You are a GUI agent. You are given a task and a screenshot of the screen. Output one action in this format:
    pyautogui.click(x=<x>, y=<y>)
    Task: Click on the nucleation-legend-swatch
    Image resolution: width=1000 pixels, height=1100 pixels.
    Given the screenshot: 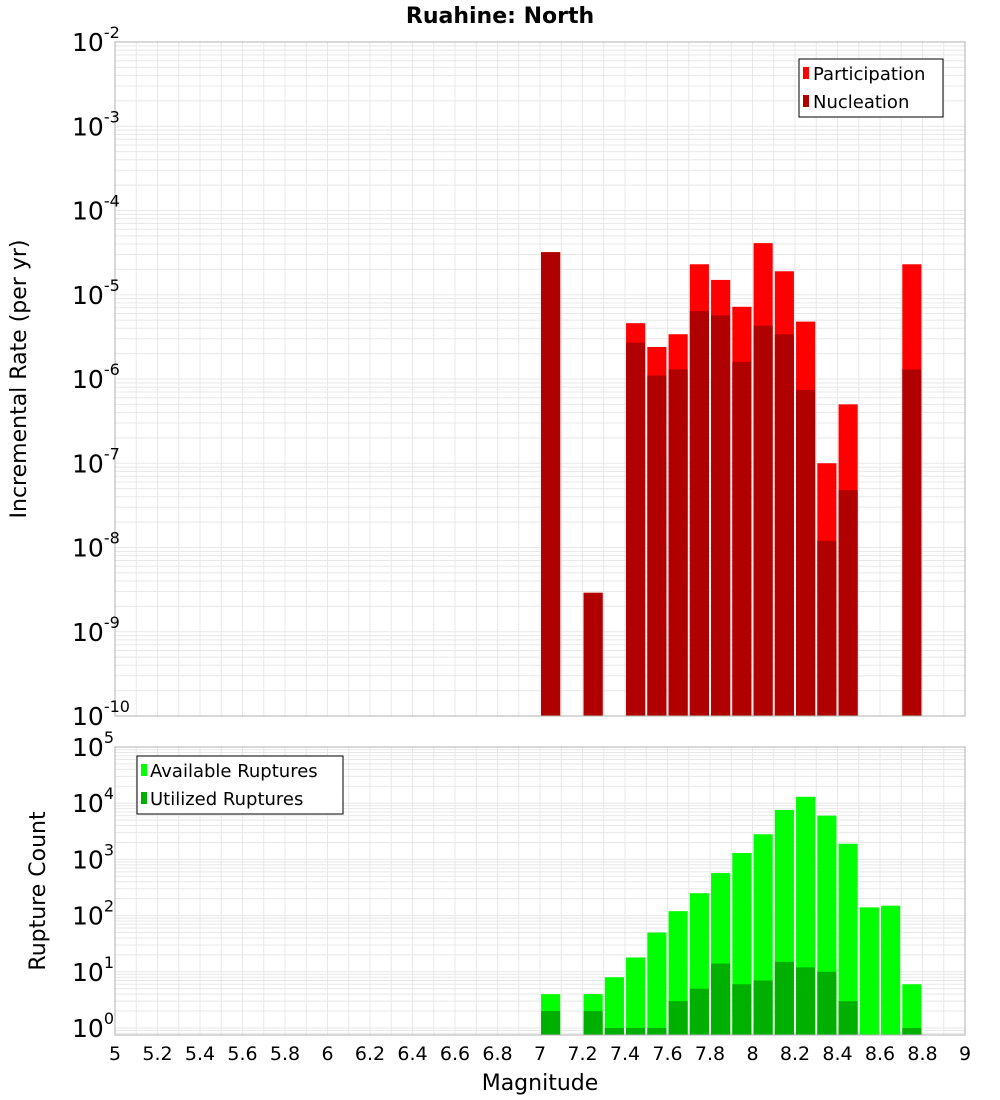 What is the action you would take?
    pyautogui.click(x=806, y=101)
    